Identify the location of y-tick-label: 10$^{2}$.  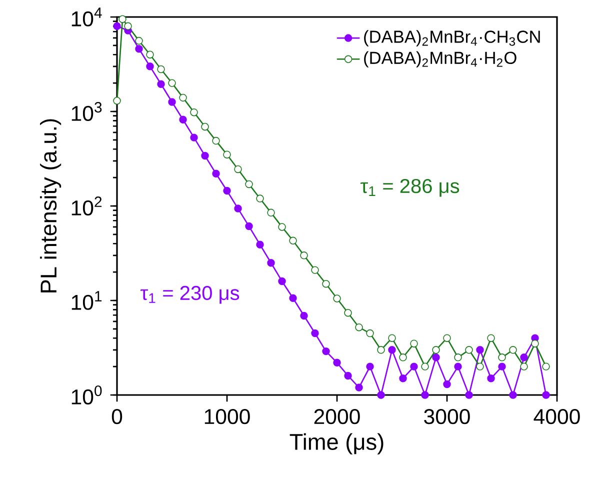
(87, 206).